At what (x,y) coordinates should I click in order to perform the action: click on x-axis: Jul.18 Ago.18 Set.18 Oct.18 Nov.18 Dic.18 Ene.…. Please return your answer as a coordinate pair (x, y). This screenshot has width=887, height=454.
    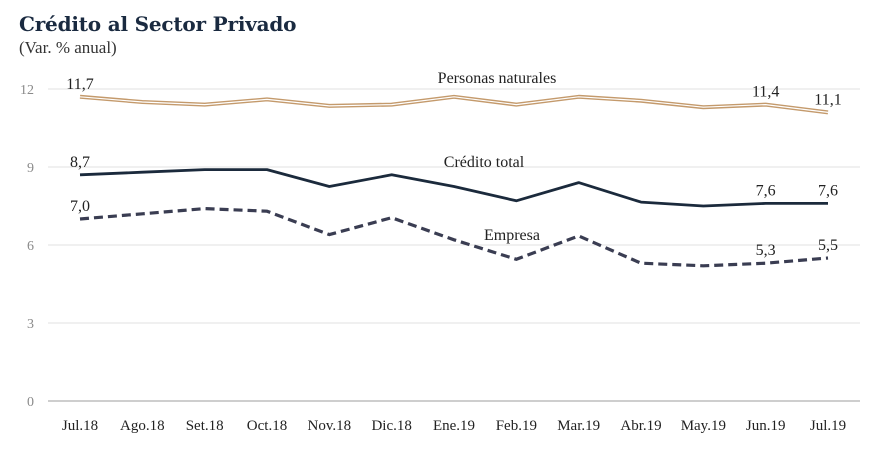
    Looking at the image, I should click on (454, 426).